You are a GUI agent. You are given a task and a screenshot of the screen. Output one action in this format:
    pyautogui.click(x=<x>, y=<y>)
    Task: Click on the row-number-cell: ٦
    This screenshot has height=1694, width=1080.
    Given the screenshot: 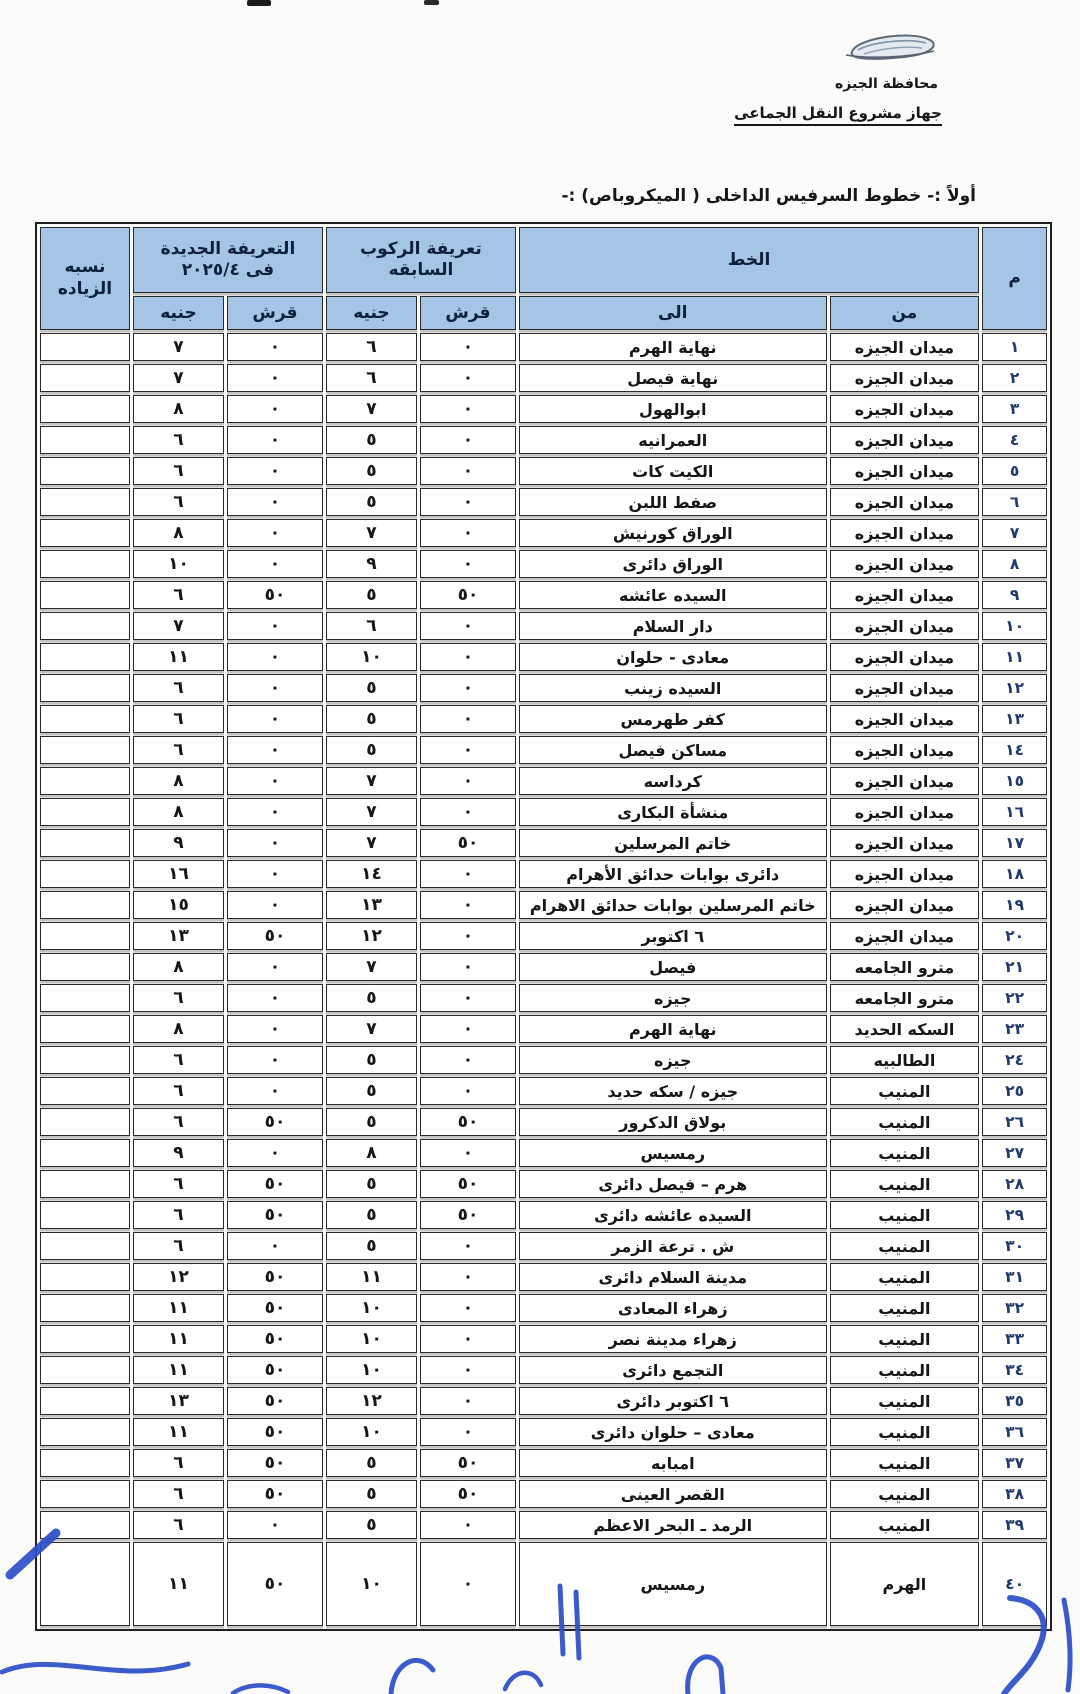 What is the action you would take?
    pyautogui.click(x=1014, y=502)
    